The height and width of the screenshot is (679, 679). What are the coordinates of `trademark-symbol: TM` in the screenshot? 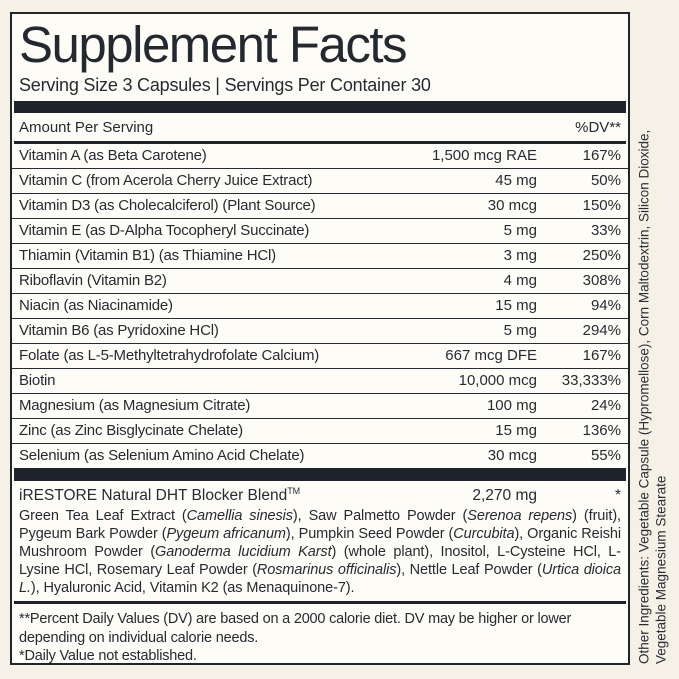 It's located at (294, 490).